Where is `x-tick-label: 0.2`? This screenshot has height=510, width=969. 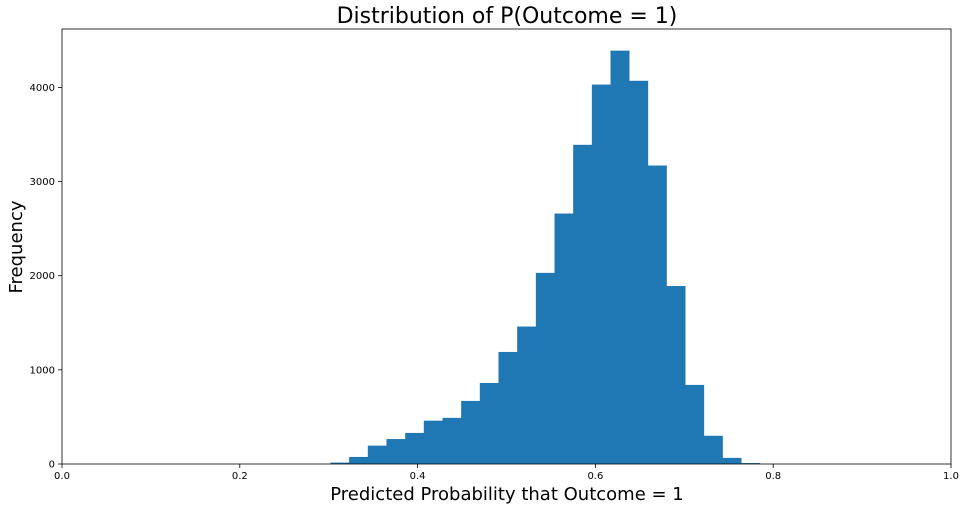
x-tick-label: 0.2 is located at coordinates (240, 476).